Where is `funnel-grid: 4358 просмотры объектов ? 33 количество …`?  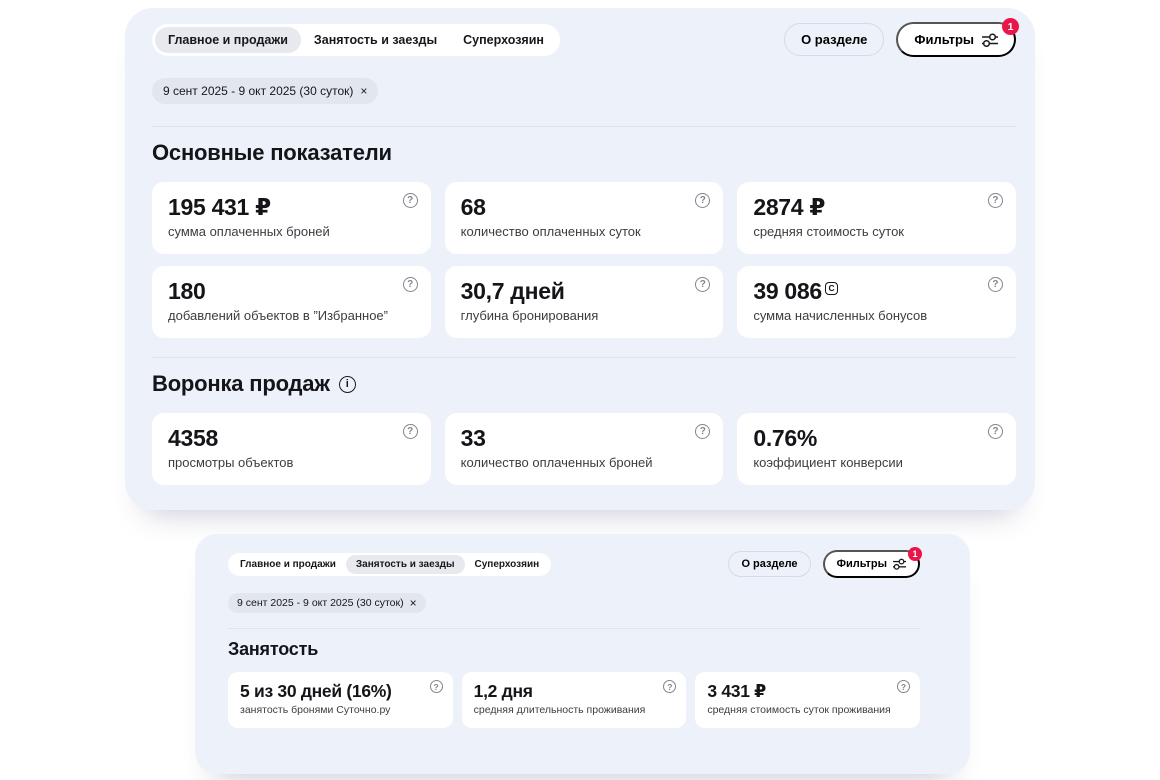 funnel-grid: 4358 просмотры объектов ? 33 количество … is located at coordinates (584, 449).